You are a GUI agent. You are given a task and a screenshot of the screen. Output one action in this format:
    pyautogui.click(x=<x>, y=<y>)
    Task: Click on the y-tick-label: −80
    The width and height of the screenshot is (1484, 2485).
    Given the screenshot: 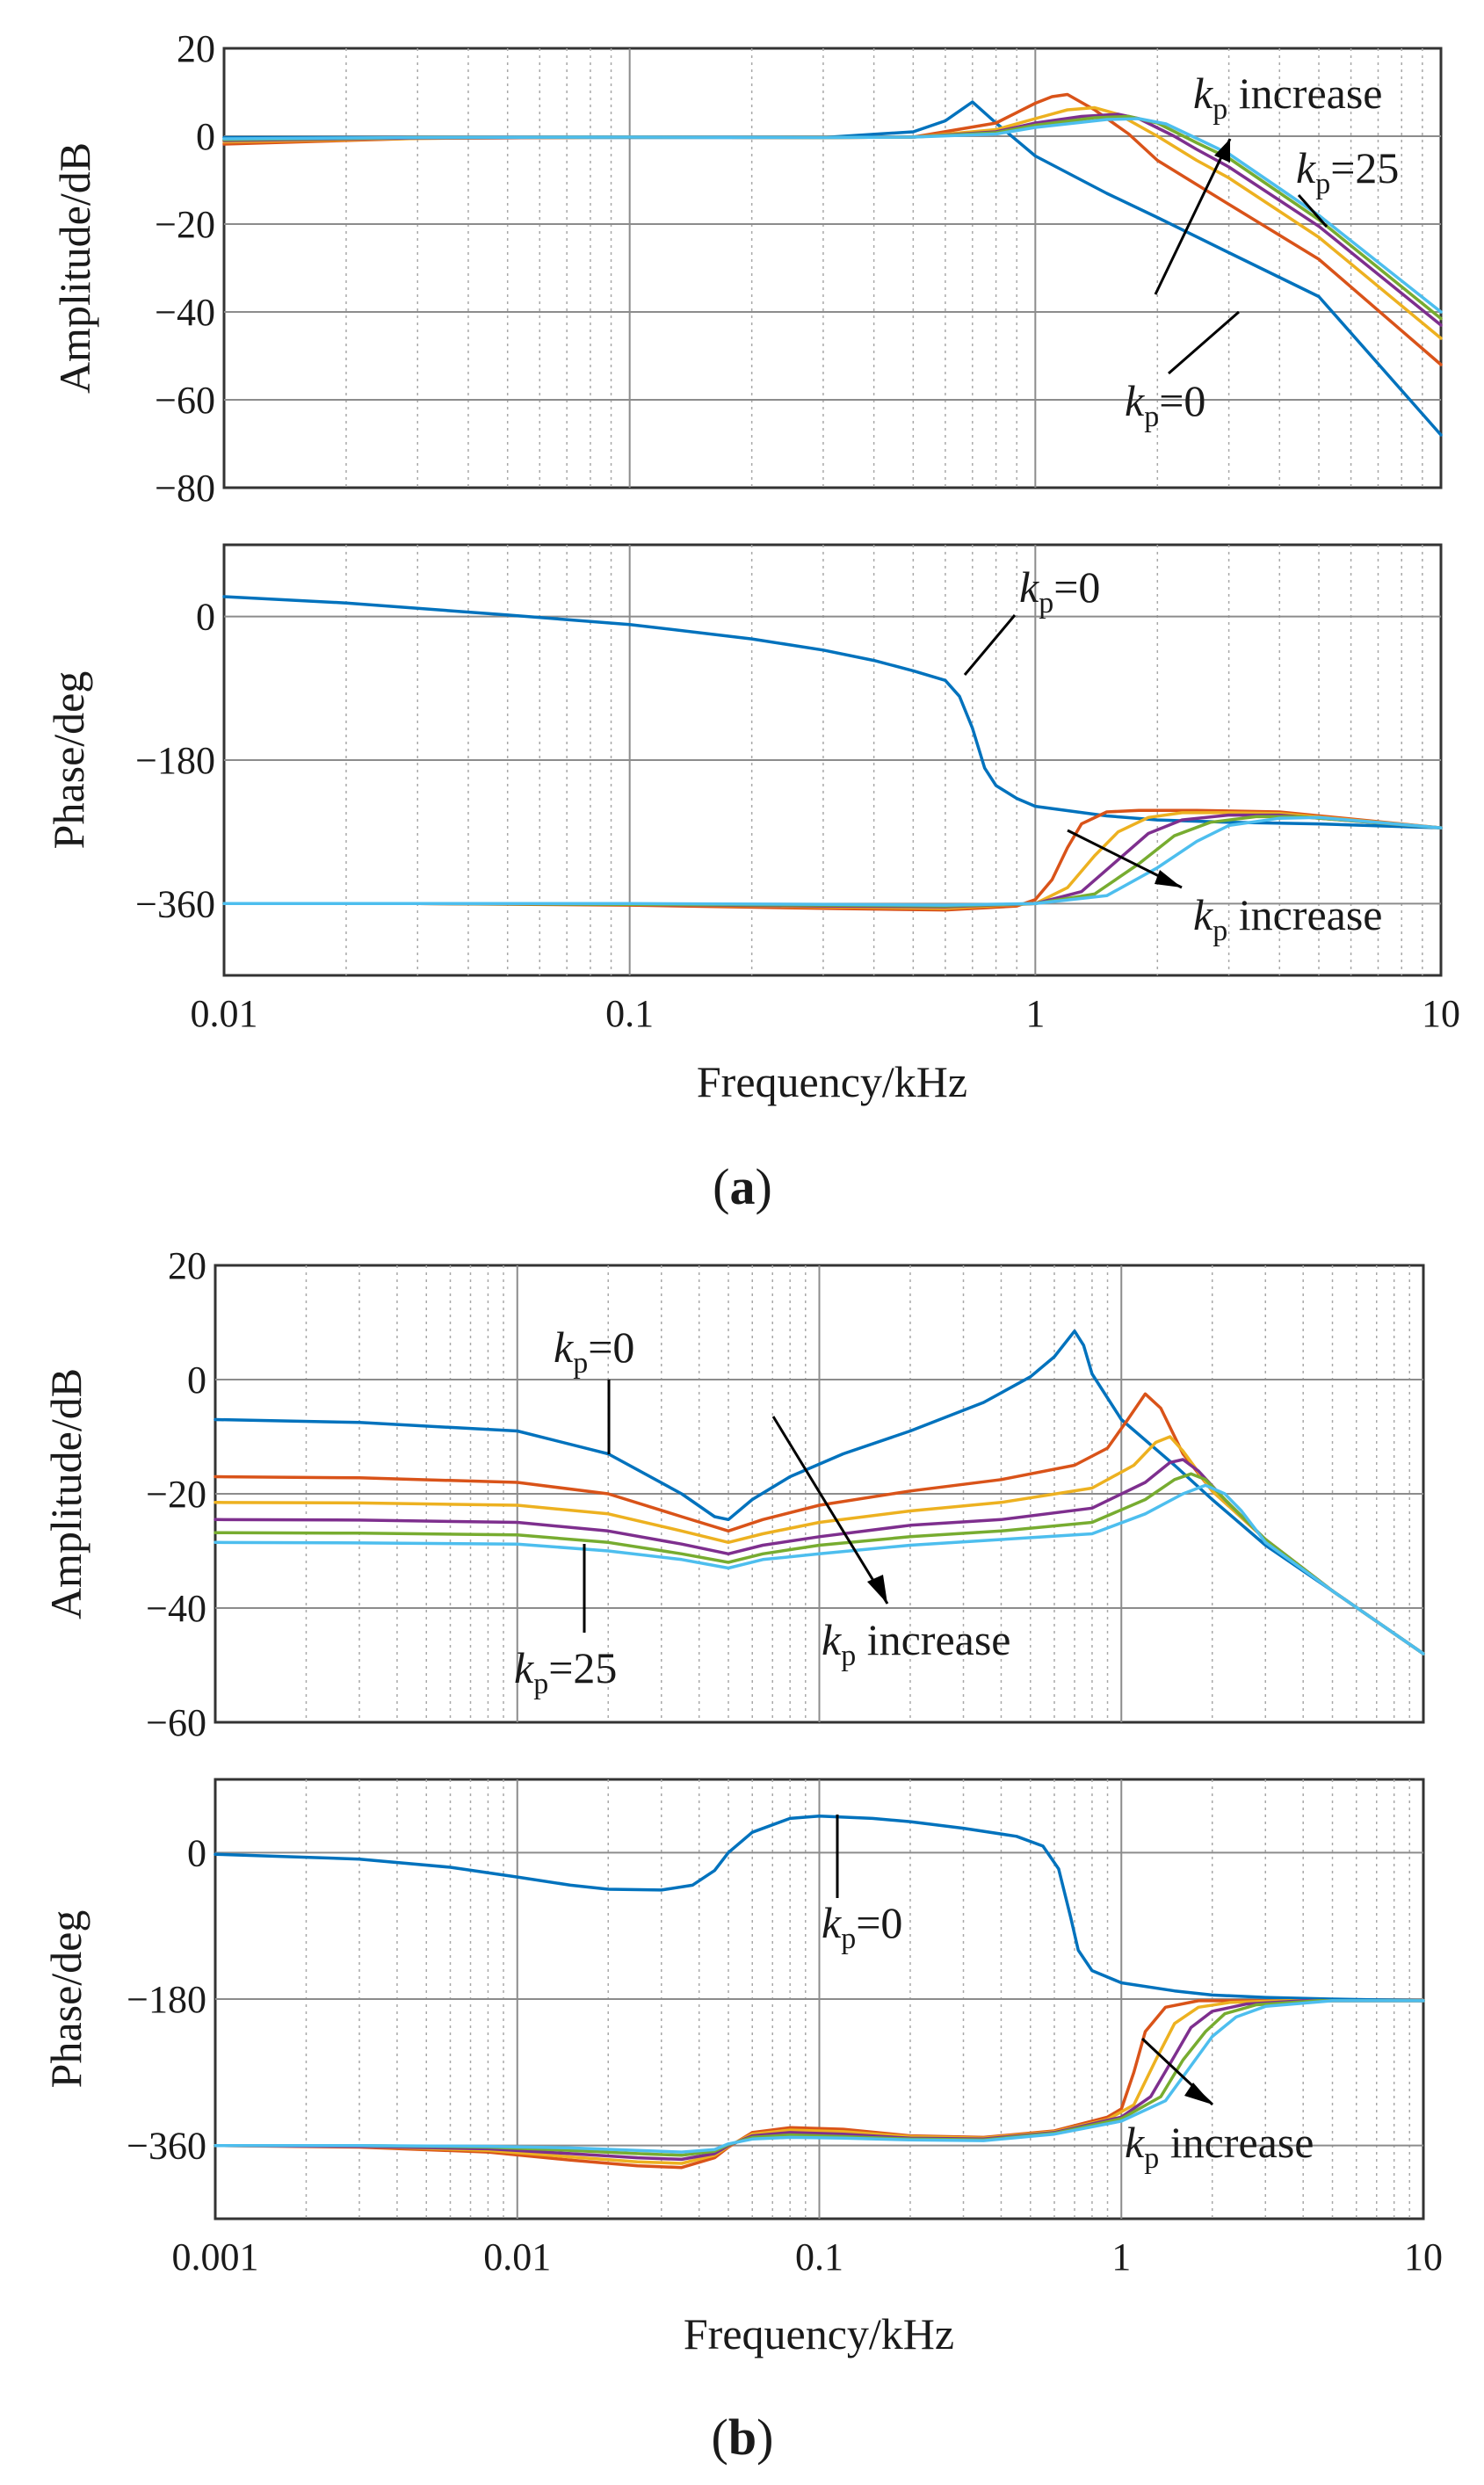 What is the action you would take?
    pyautogui.click(x=185, y=488)
    